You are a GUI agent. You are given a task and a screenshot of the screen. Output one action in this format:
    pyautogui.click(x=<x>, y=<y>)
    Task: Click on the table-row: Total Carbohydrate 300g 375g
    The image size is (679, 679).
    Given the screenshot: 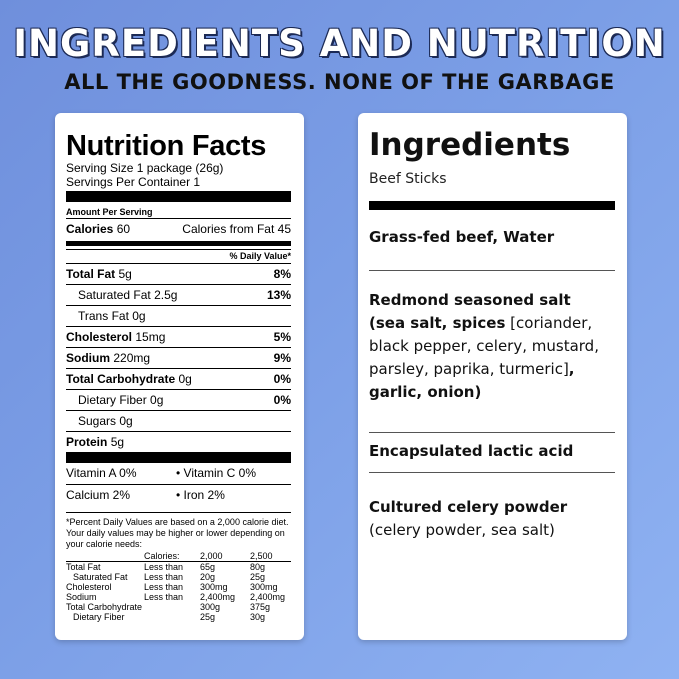 What is the action you would take?
    pyautogui.click(x=178, y=607)
    